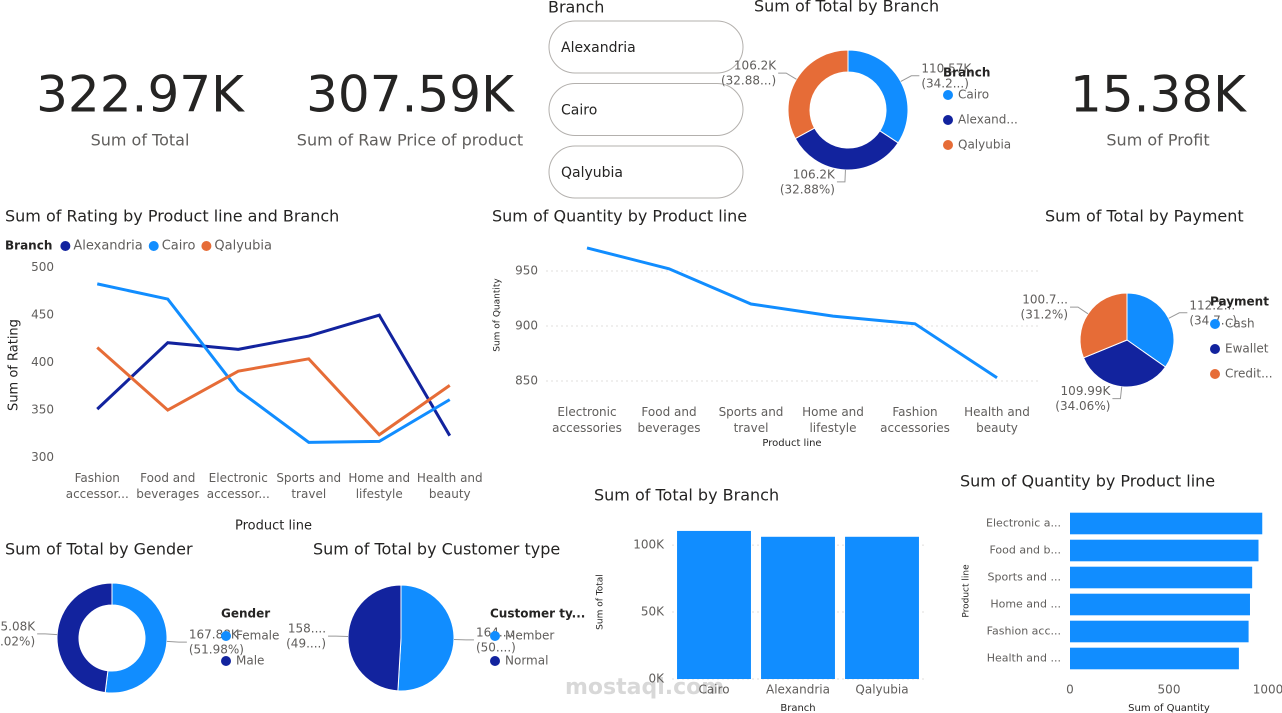 The height and width of the screenshot is (713, 1282). Describe the element at coordinates (214, 635) in the screenshot. I see `data-label: 167.88K` at that location.